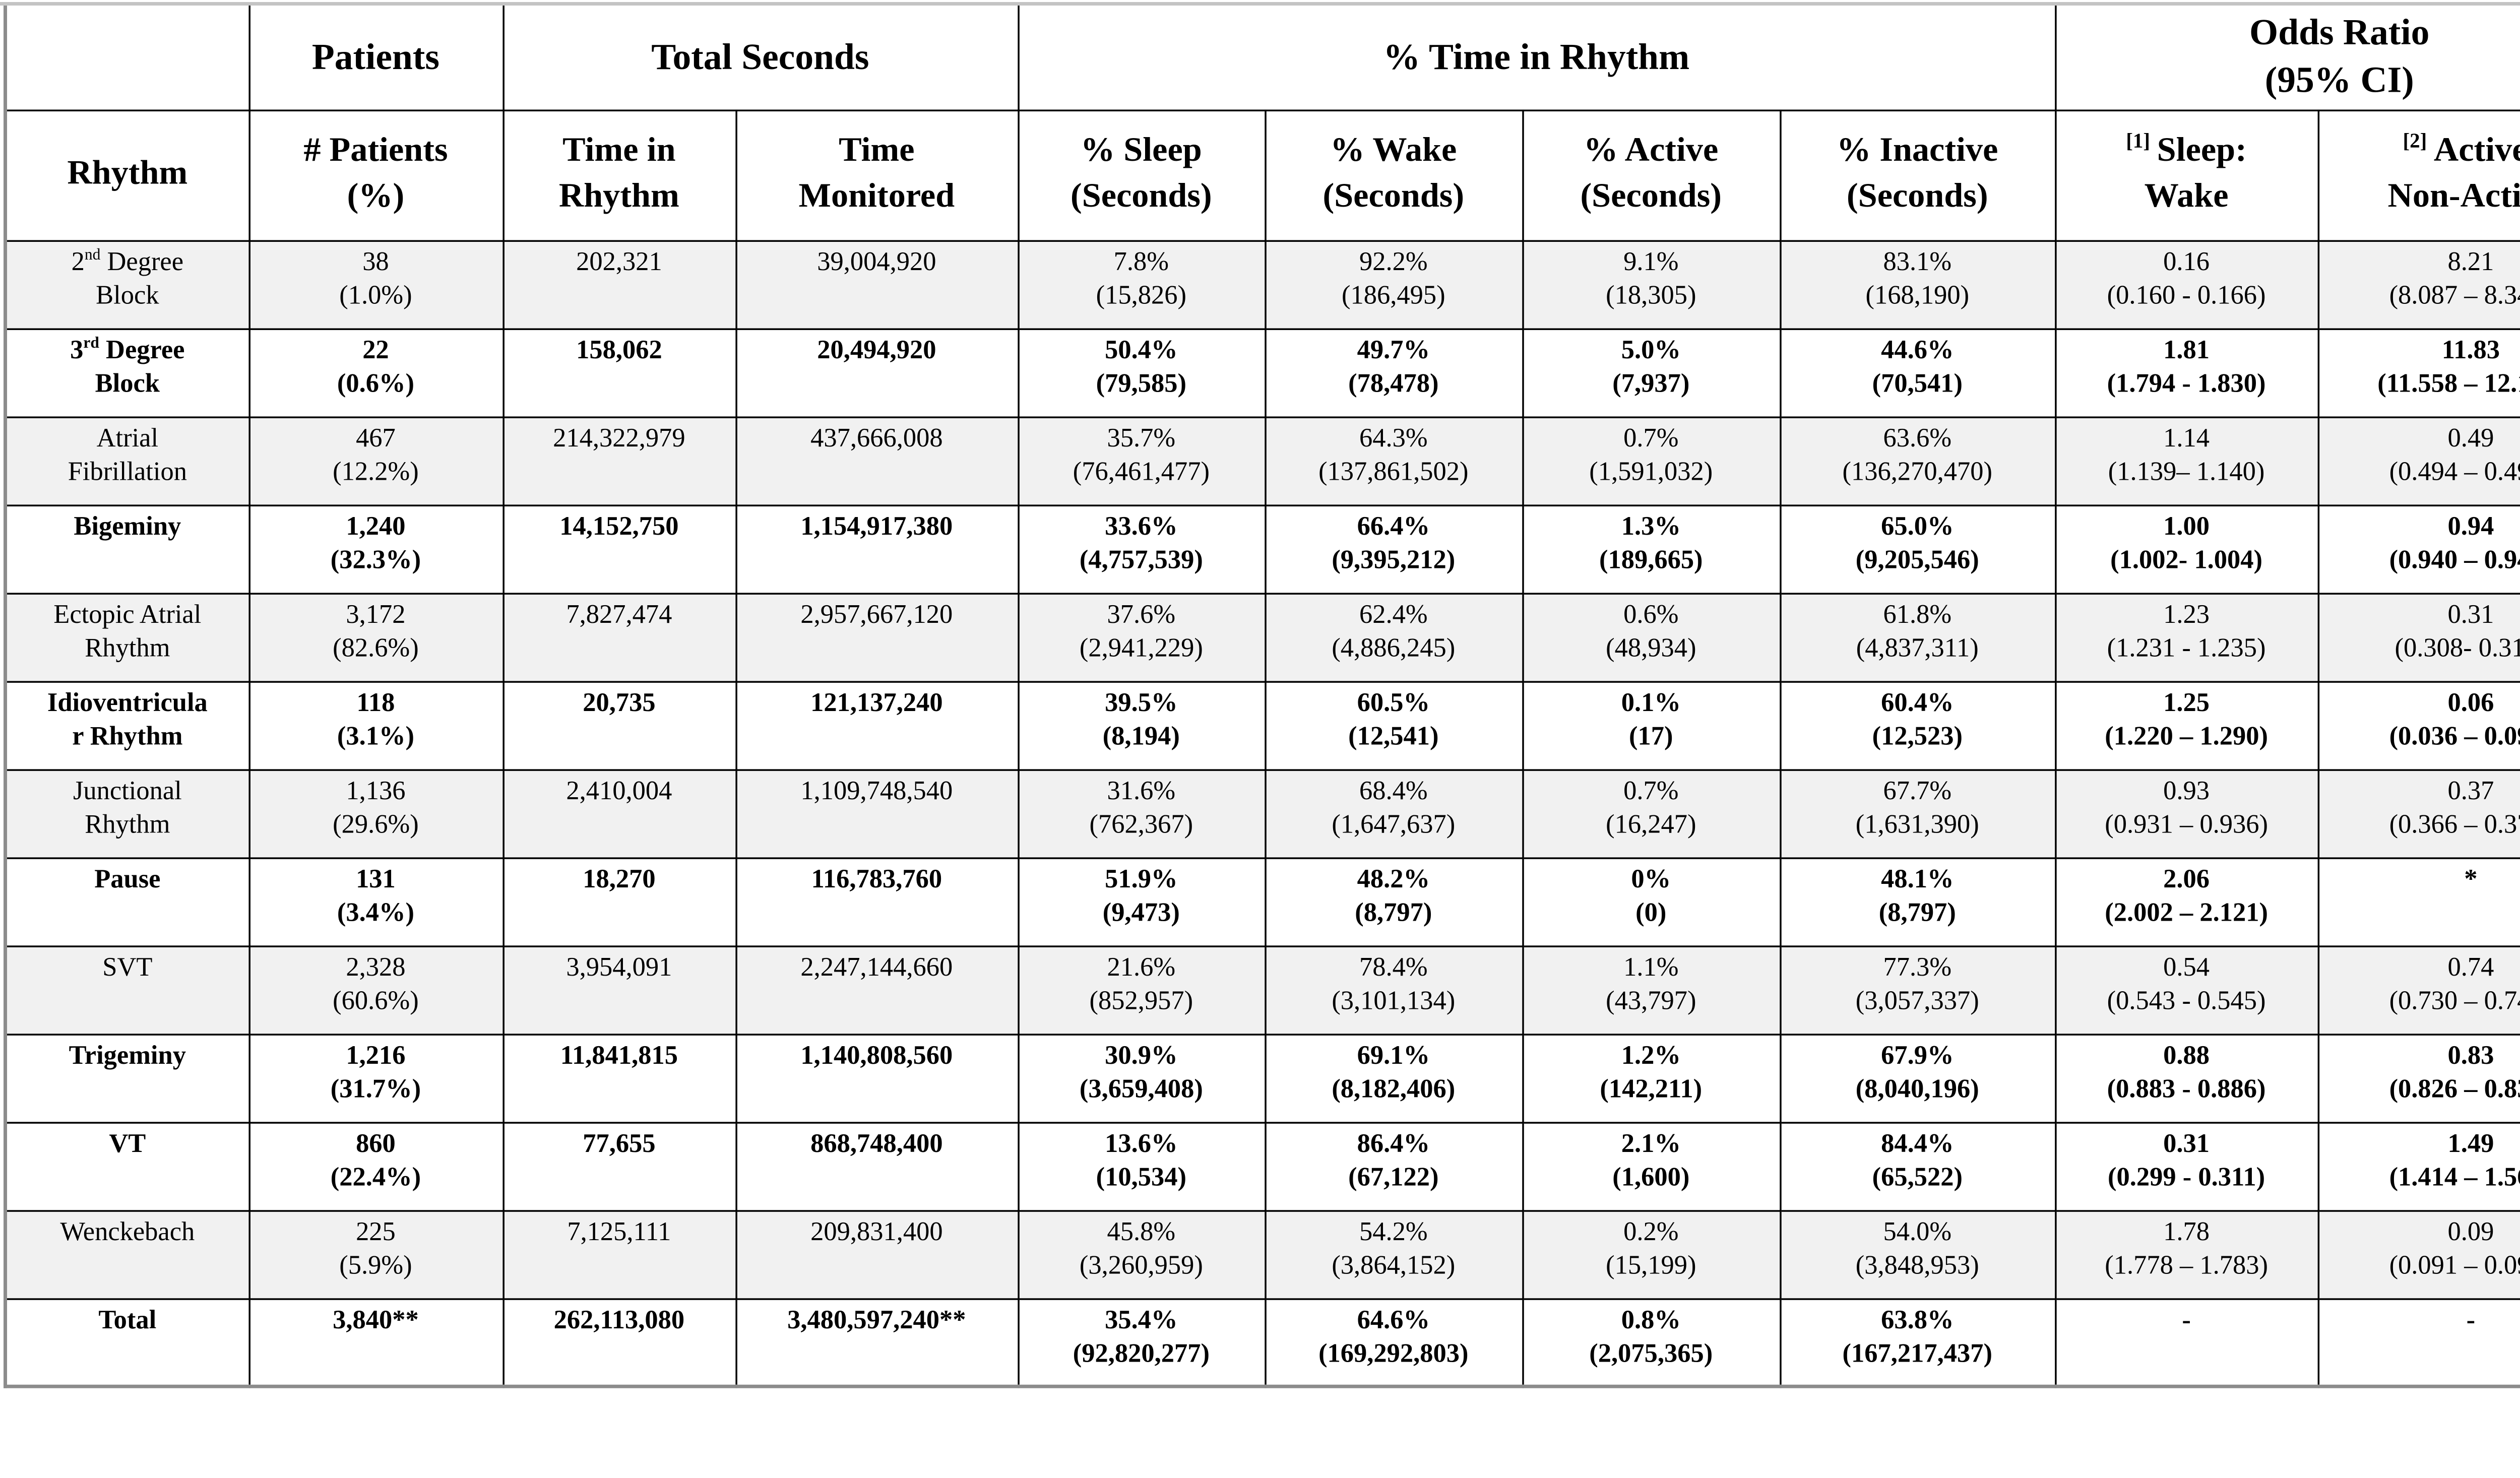  What do you see at coordinates (2470, 615) in the screenshot?
I see `cell-line: 0.31` at bounding box center [2470, 615].